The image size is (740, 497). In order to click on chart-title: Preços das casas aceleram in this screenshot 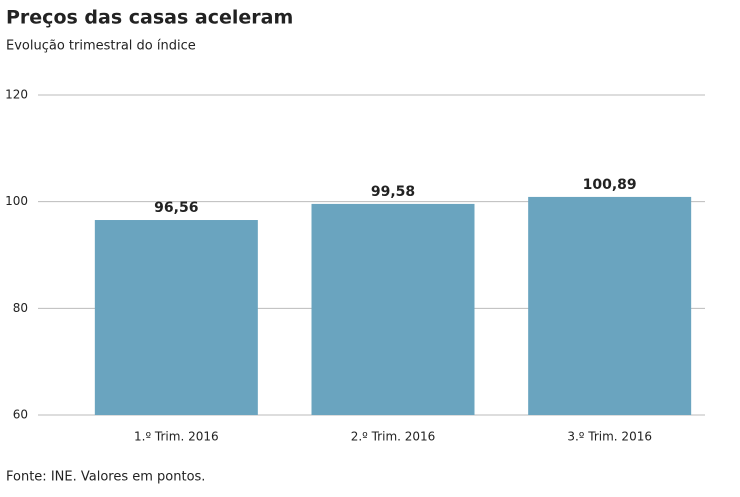, I will do `click(149, 18)`.